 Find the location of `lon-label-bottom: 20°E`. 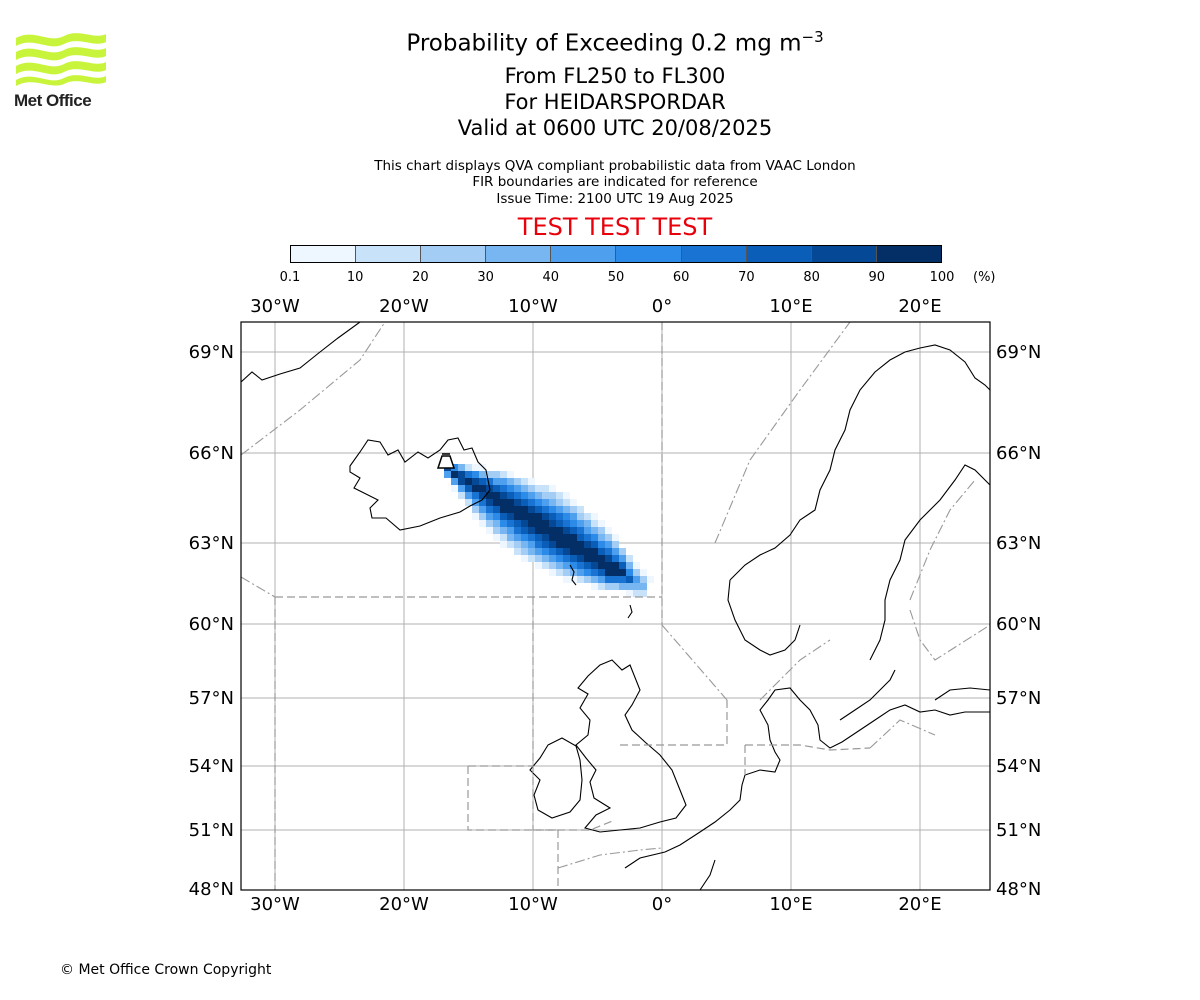

lon-label-bottom: 20°E is located at coordinates (919, 904).